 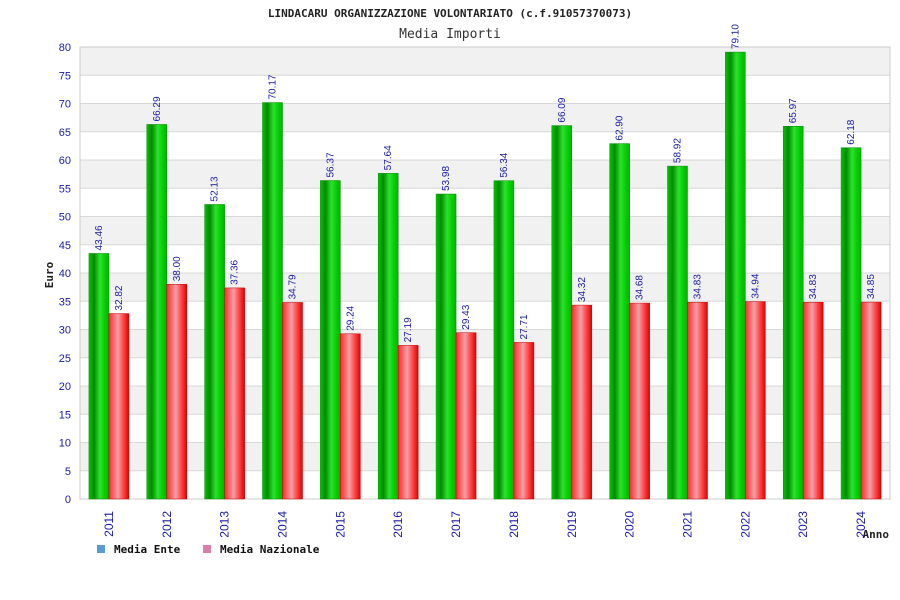 I want to click on y-tick-label: 15, so click(x=65, y=415).